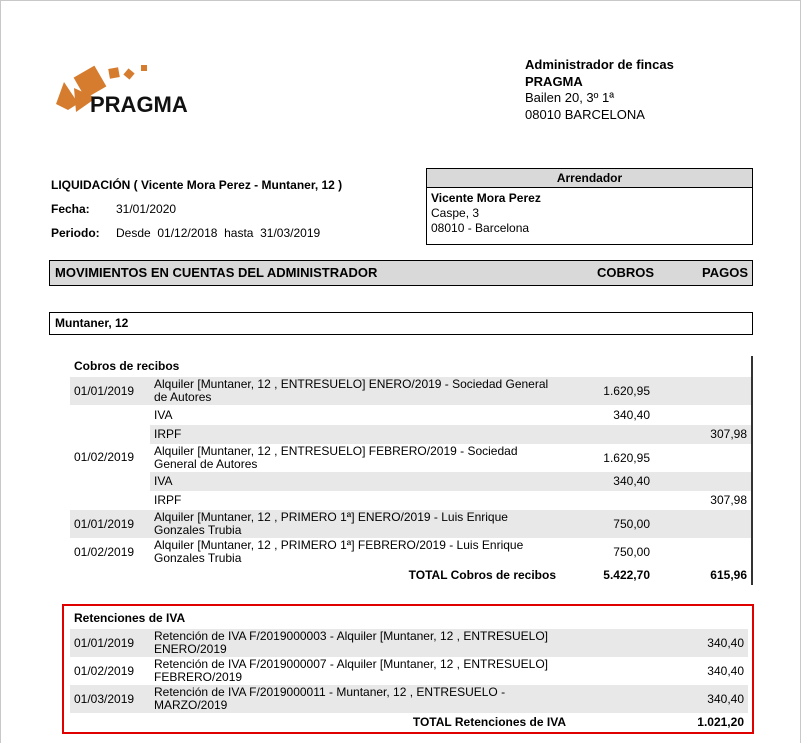 The image size is (802, 743). Describe the element at coordinates (585, 114) in the screenshot. I see `company-city: 08010 BARCELONA` at that location.